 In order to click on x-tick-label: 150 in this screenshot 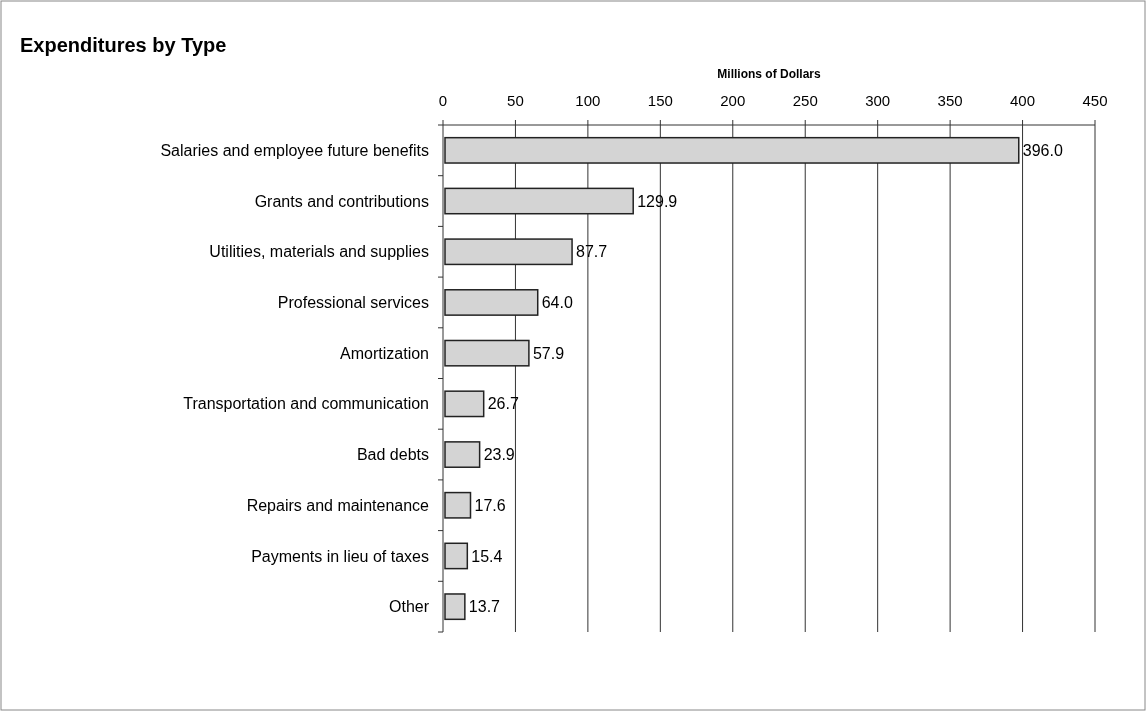, I will do `click(660, 100)`.